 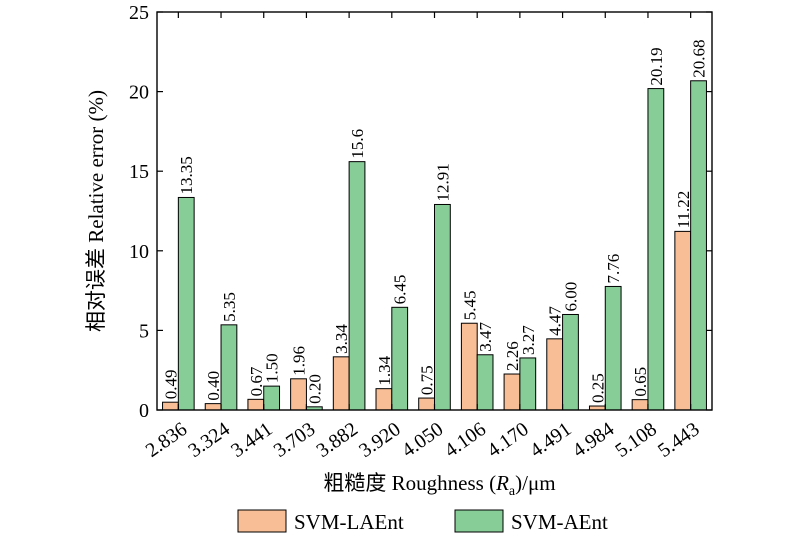 I want to click on bar-svm-laent-5.443, so click(x=683, y=320).